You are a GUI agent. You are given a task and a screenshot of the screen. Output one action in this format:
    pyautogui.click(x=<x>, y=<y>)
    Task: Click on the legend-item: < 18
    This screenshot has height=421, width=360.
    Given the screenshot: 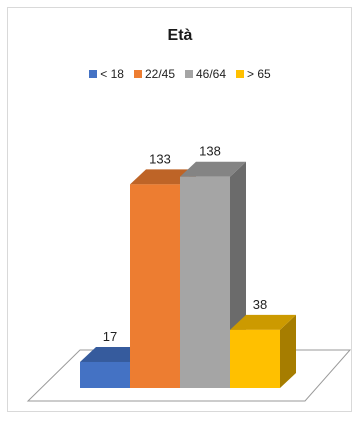 What is the action you would take?
    pyautogui.click(x=106, y=74)
    